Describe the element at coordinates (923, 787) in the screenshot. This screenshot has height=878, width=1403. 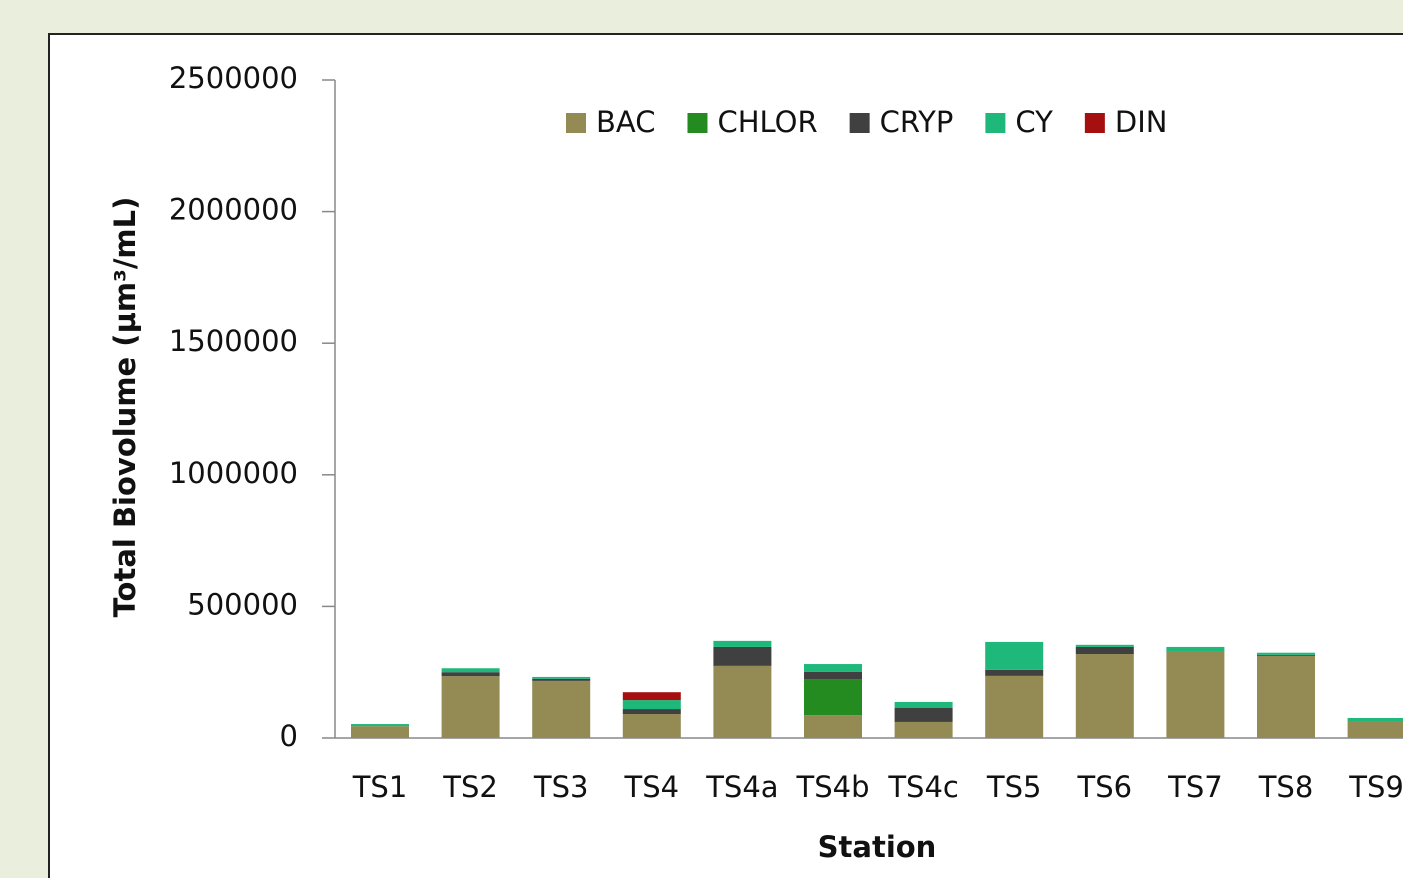
I see `x-tick-label: TS4c` at that location.